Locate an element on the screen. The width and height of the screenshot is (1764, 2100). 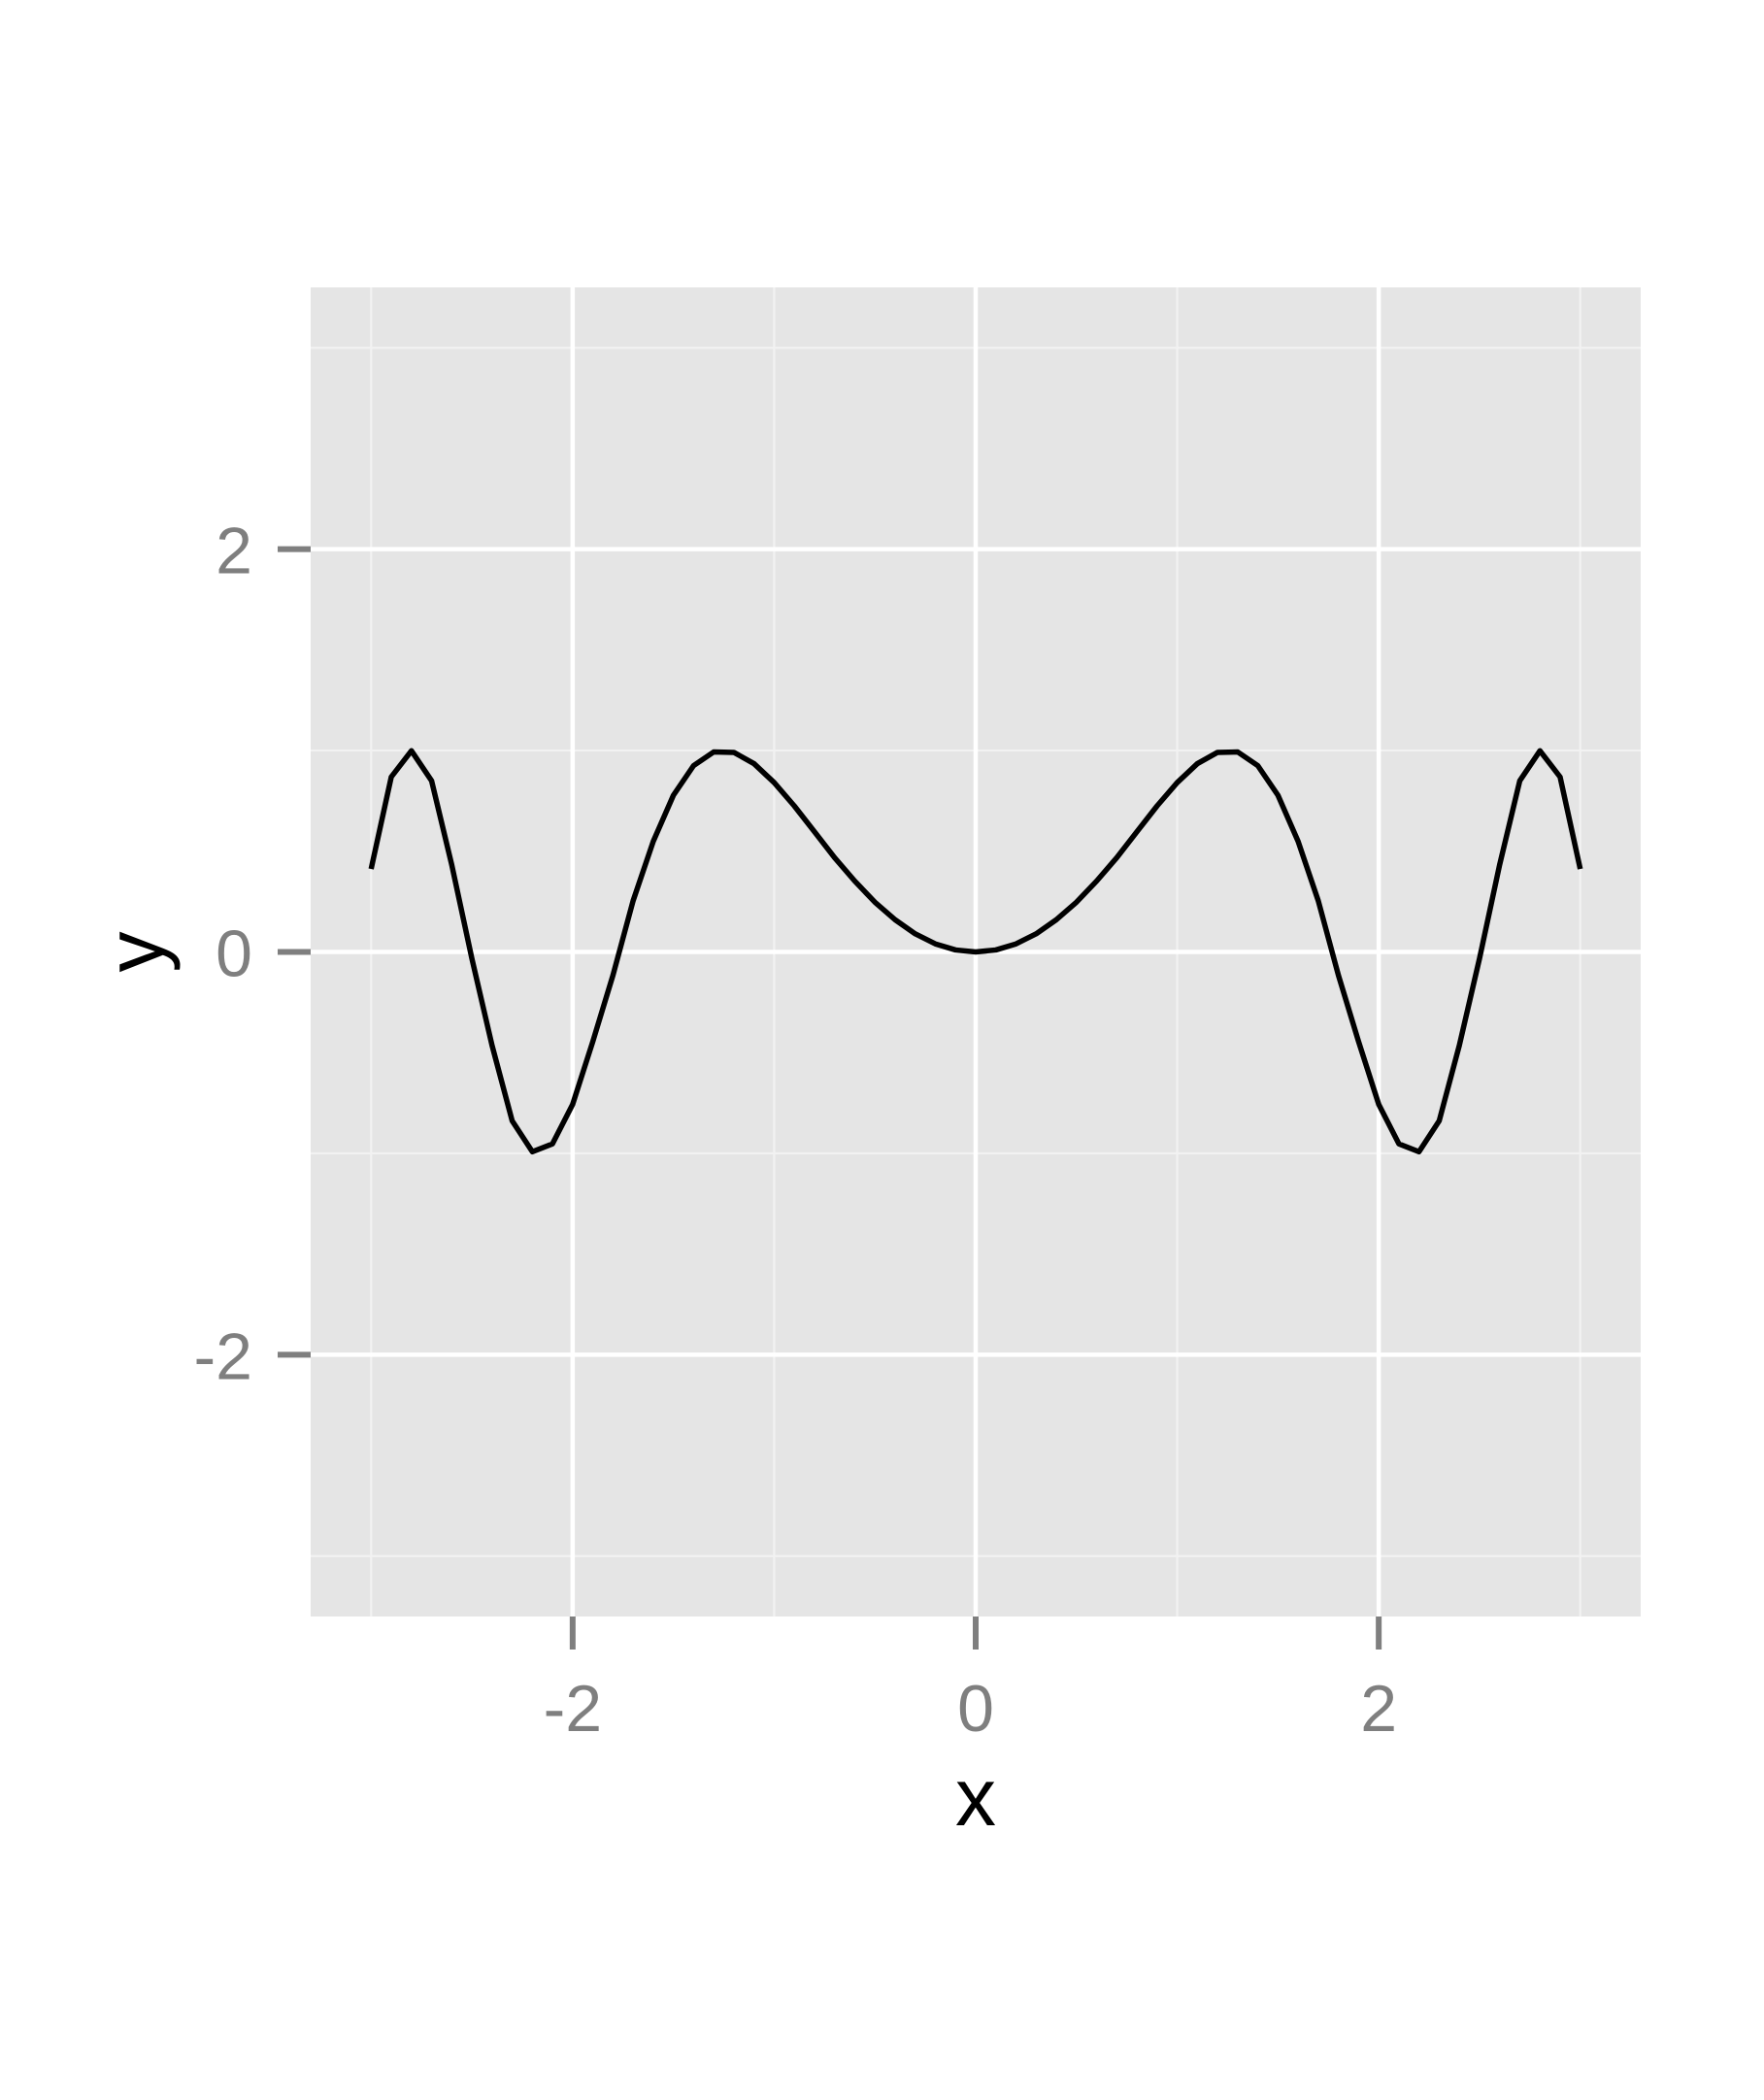
x-axis-ticks: -2 0 2 is located at coordinates (971, 1681).